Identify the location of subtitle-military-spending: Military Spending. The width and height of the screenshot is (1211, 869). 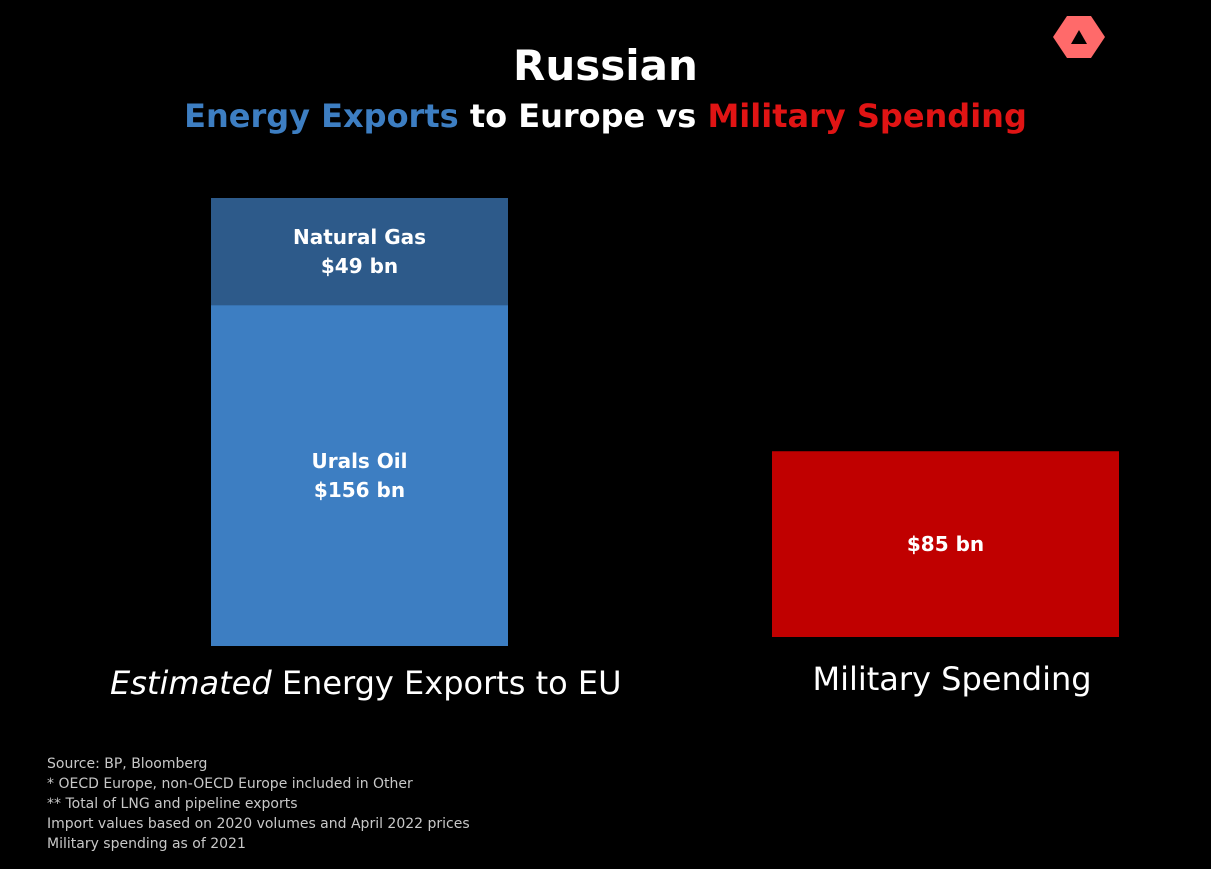
(867, 116).